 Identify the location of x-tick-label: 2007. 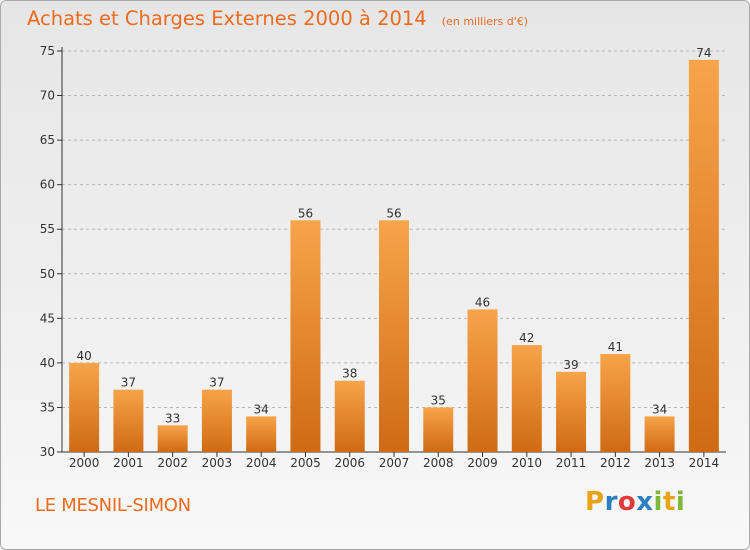
(394, 463).